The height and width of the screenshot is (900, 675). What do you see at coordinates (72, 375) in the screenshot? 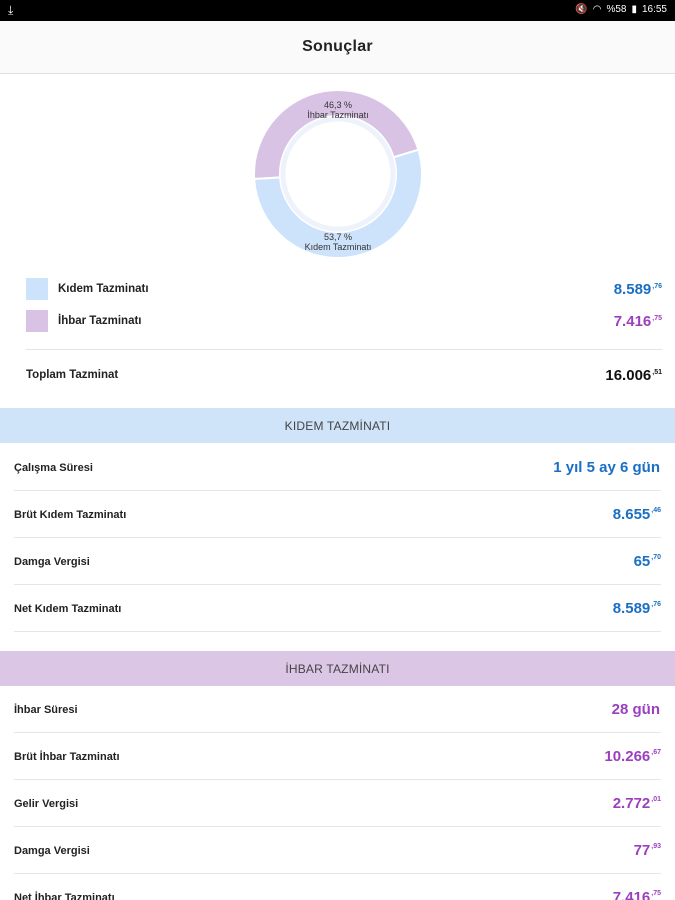
I see `total-label: Toplam Tazminat` at bounding box center [72, 375].